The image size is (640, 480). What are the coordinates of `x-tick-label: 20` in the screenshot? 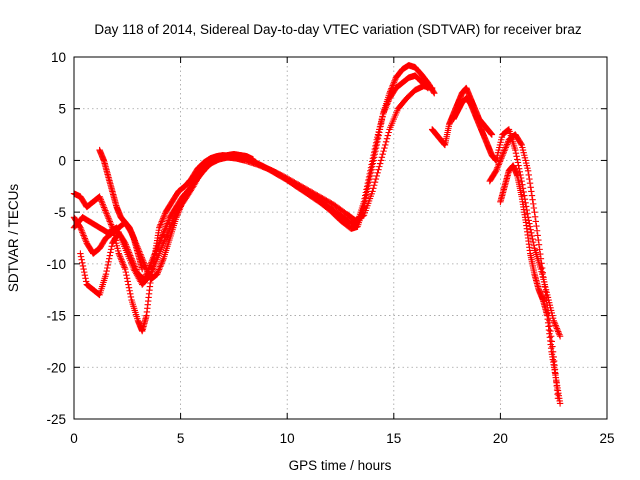 It's located at (500, 438).